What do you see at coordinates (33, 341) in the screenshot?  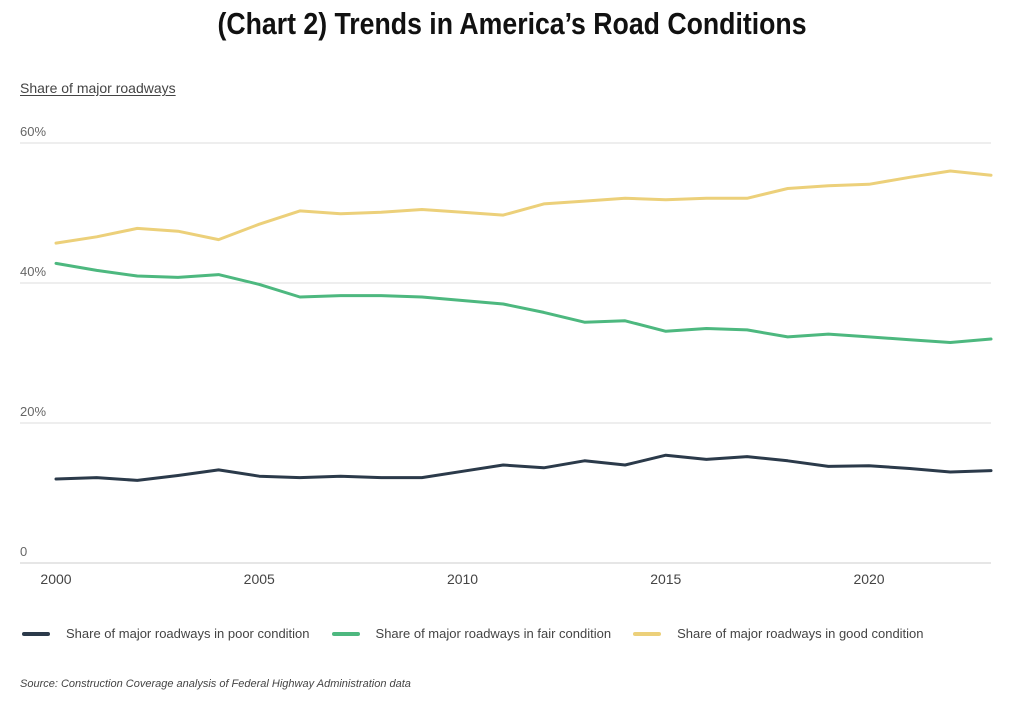 I see `y-axis-tick-labels: 0 20% 40% 60%` at bounding box center [33, 341].